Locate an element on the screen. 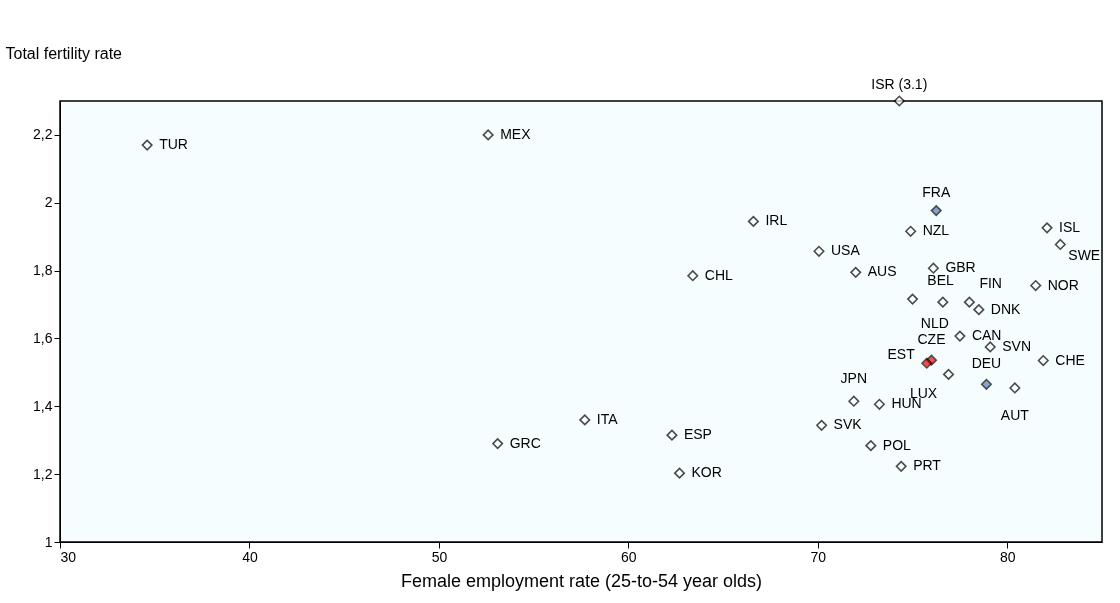  annotation: IRL is located at coordinates (776, 220).